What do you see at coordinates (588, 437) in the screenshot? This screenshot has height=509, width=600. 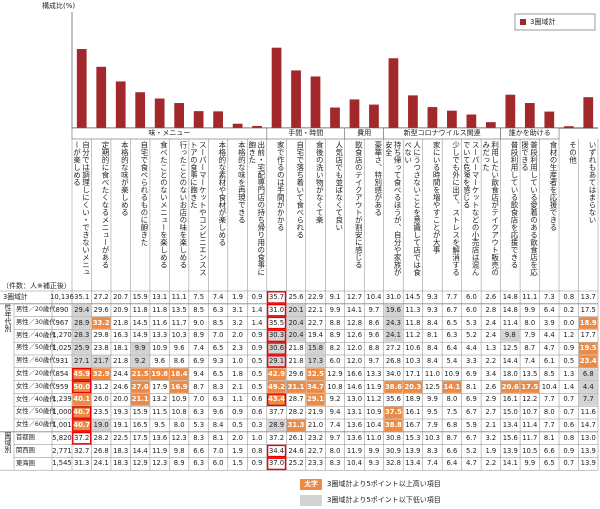 I see `table-cell: 13.0` at bounding box center [588, 437].